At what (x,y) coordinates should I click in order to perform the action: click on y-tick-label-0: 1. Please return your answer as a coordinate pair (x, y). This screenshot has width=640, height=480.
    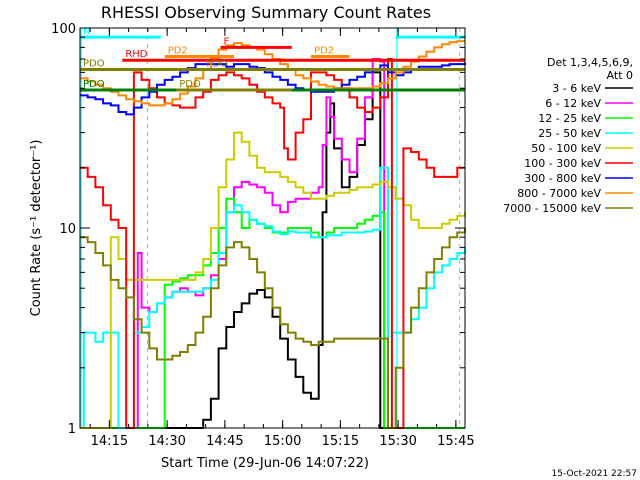
    Looking at the image, I should click on (72, 429).